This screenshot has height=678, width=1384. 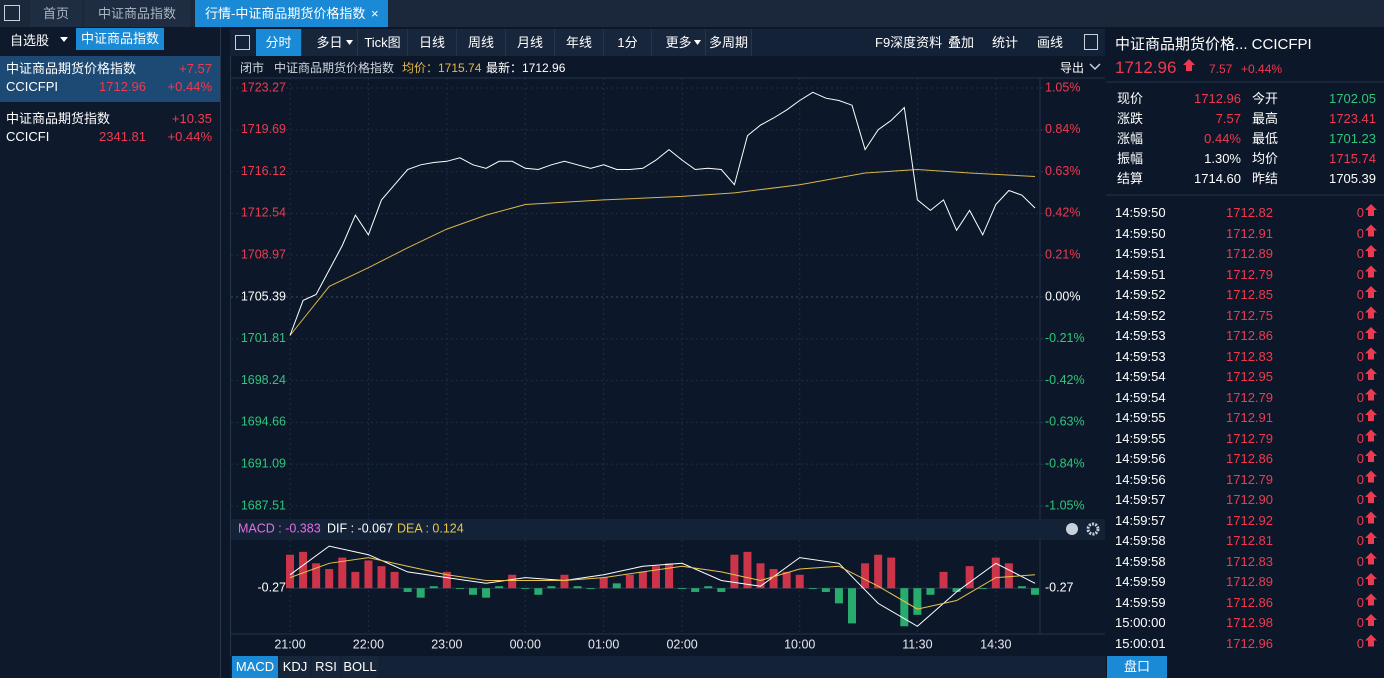 I want to click on toolbar-button-active: 分时, so click(x=279, y=42).